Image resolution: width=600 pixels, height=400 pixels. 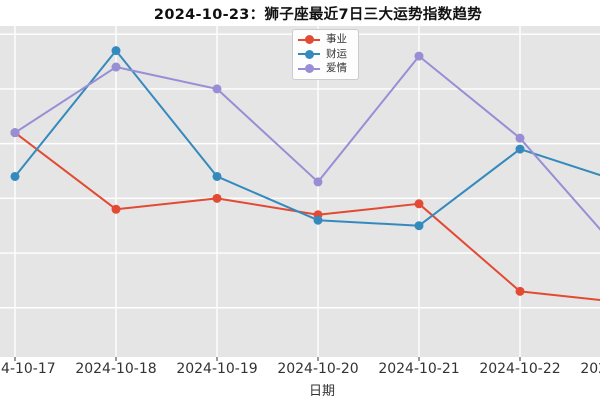 What do you see at coordinates (322, 391) in the screenshot?
I see `x-axis-label: 日期` at bounding box center [322, 391].